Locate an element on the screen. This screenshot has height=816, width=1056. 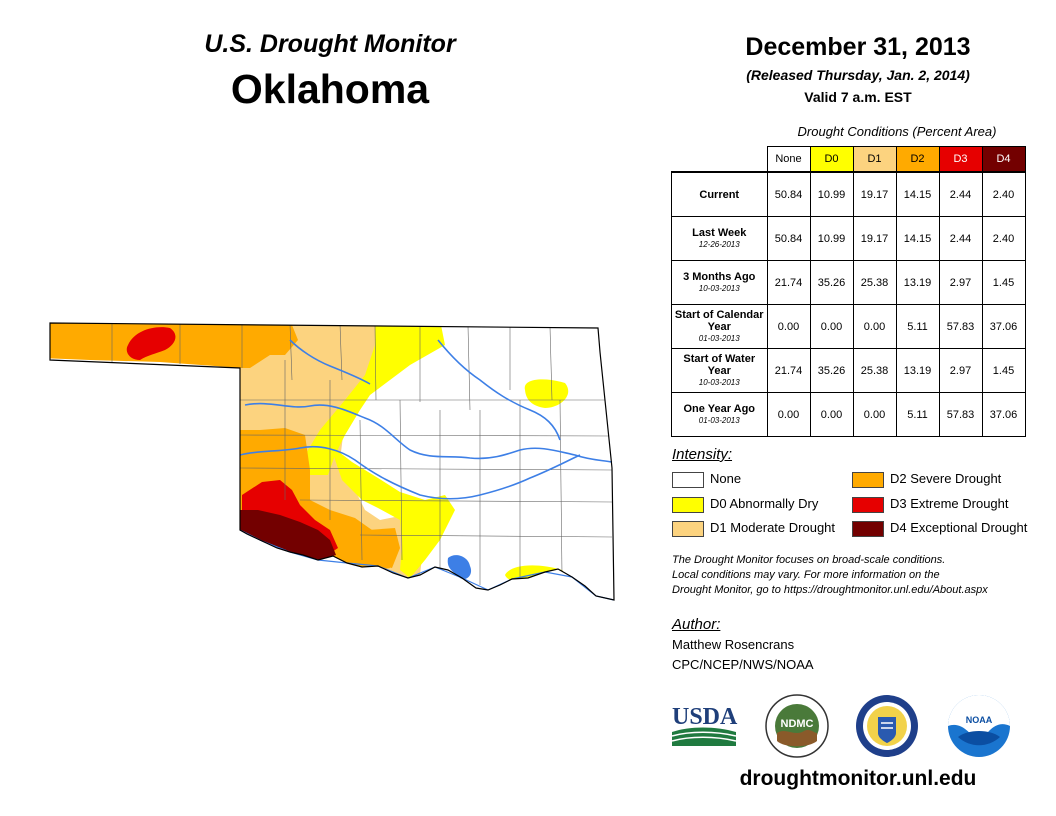
map-region-d0-northeast is located at coordinates (546, 393).